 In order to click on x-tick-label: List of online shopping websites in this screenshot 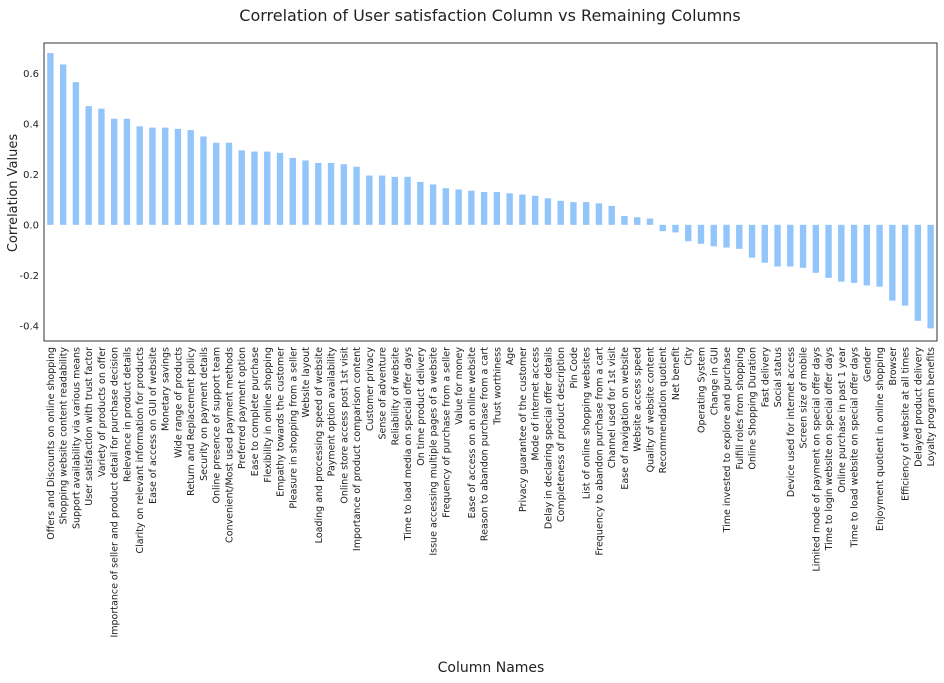, I will do `click(587, 423)`.